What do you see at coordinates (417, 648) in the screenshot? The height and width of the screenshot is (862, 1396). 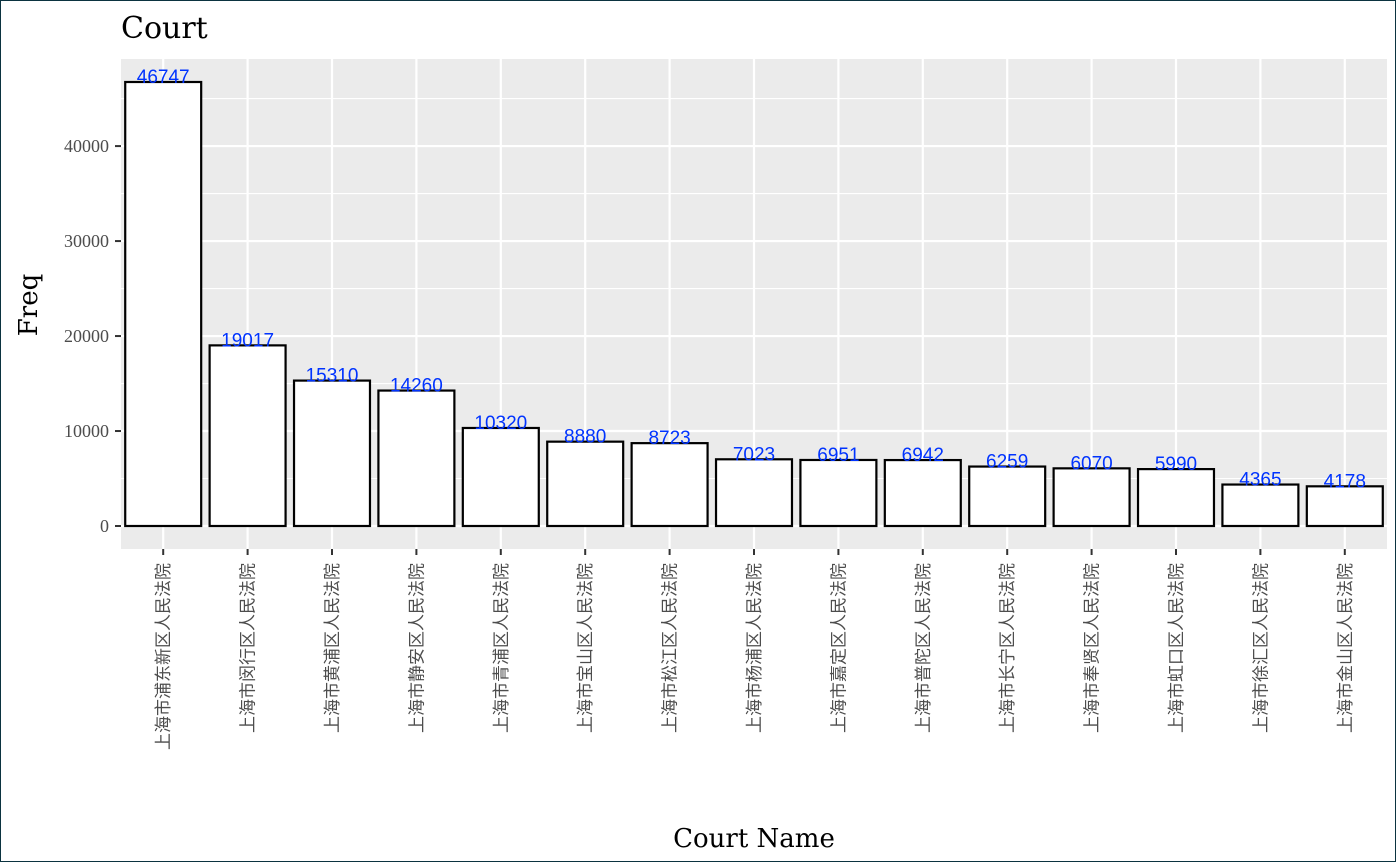 I see `x-tick-label: 上海市静安区人民法院` at bounding box center [417, 648].